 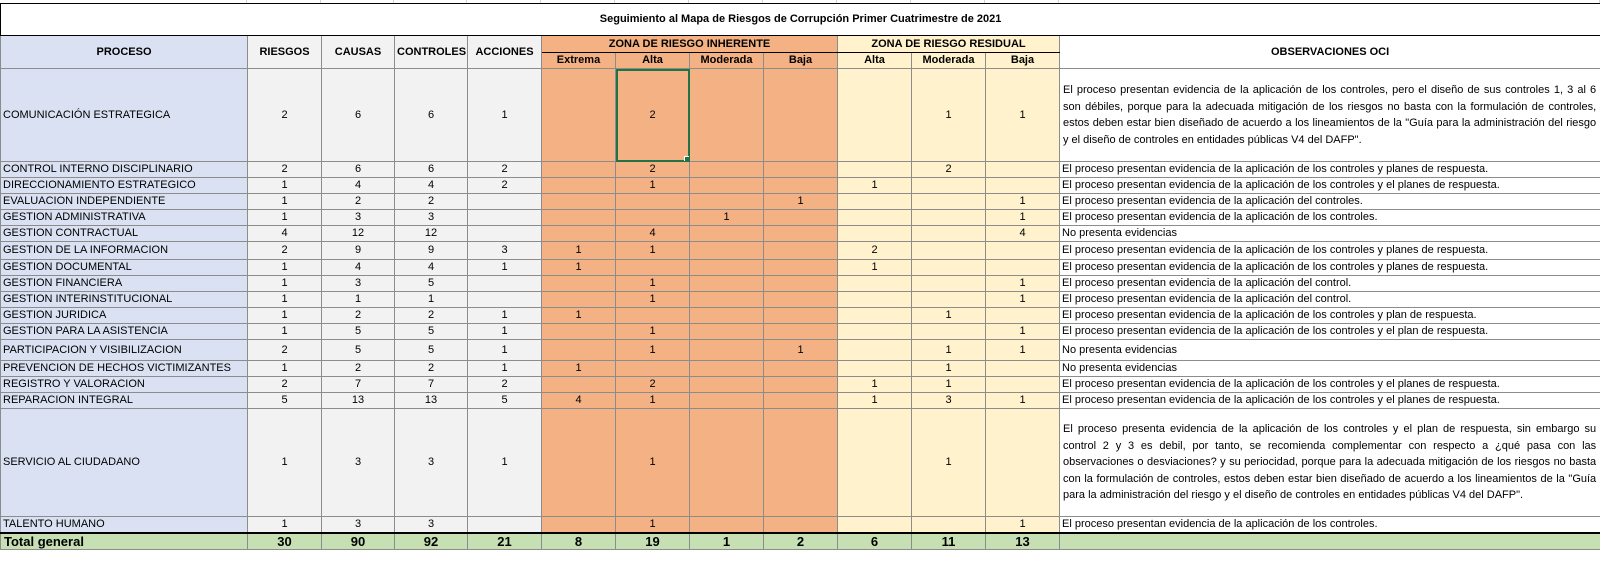 I want to click on controles-cell: 3, so click(x=431, y=524).